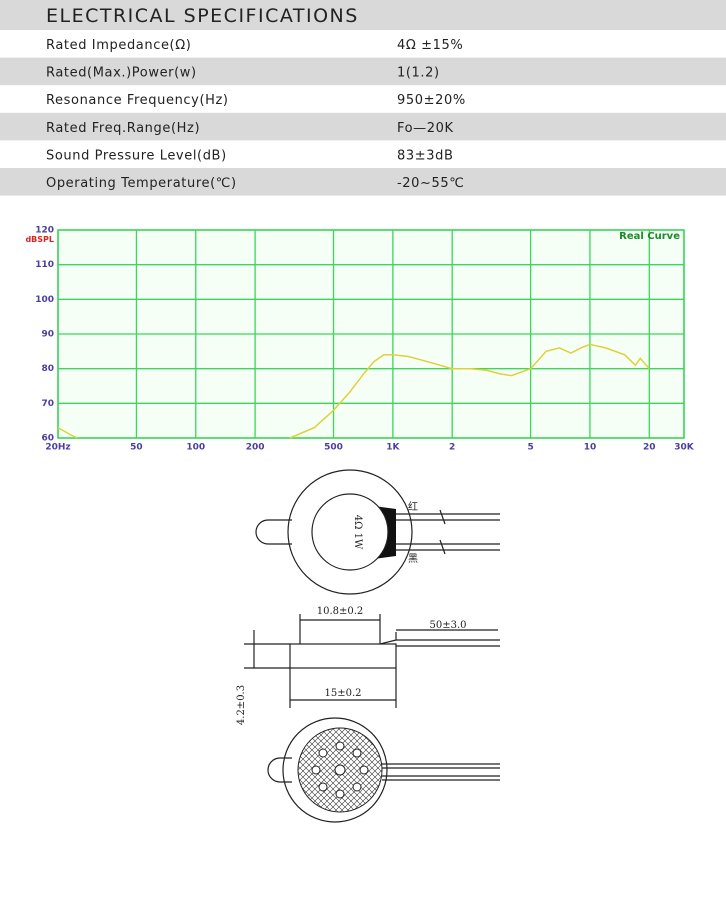  I want to click on spec-label: Resonance Frequency(Hz), so click(137, 100).